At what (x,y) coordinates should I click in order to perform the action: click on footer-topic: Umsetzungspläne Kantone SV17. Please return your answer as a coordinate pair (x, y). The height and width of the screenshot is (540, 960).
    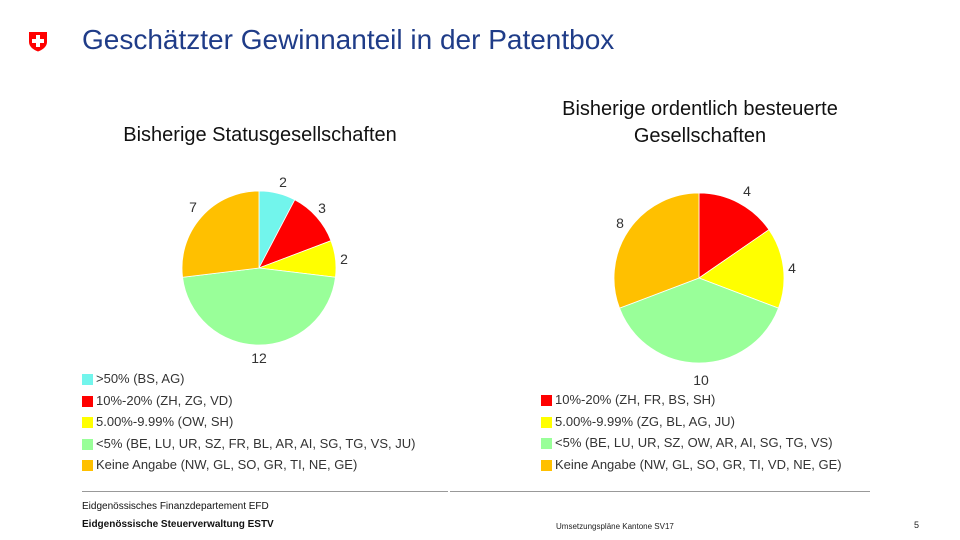
    Looking at the image, I should click on (615, 526).